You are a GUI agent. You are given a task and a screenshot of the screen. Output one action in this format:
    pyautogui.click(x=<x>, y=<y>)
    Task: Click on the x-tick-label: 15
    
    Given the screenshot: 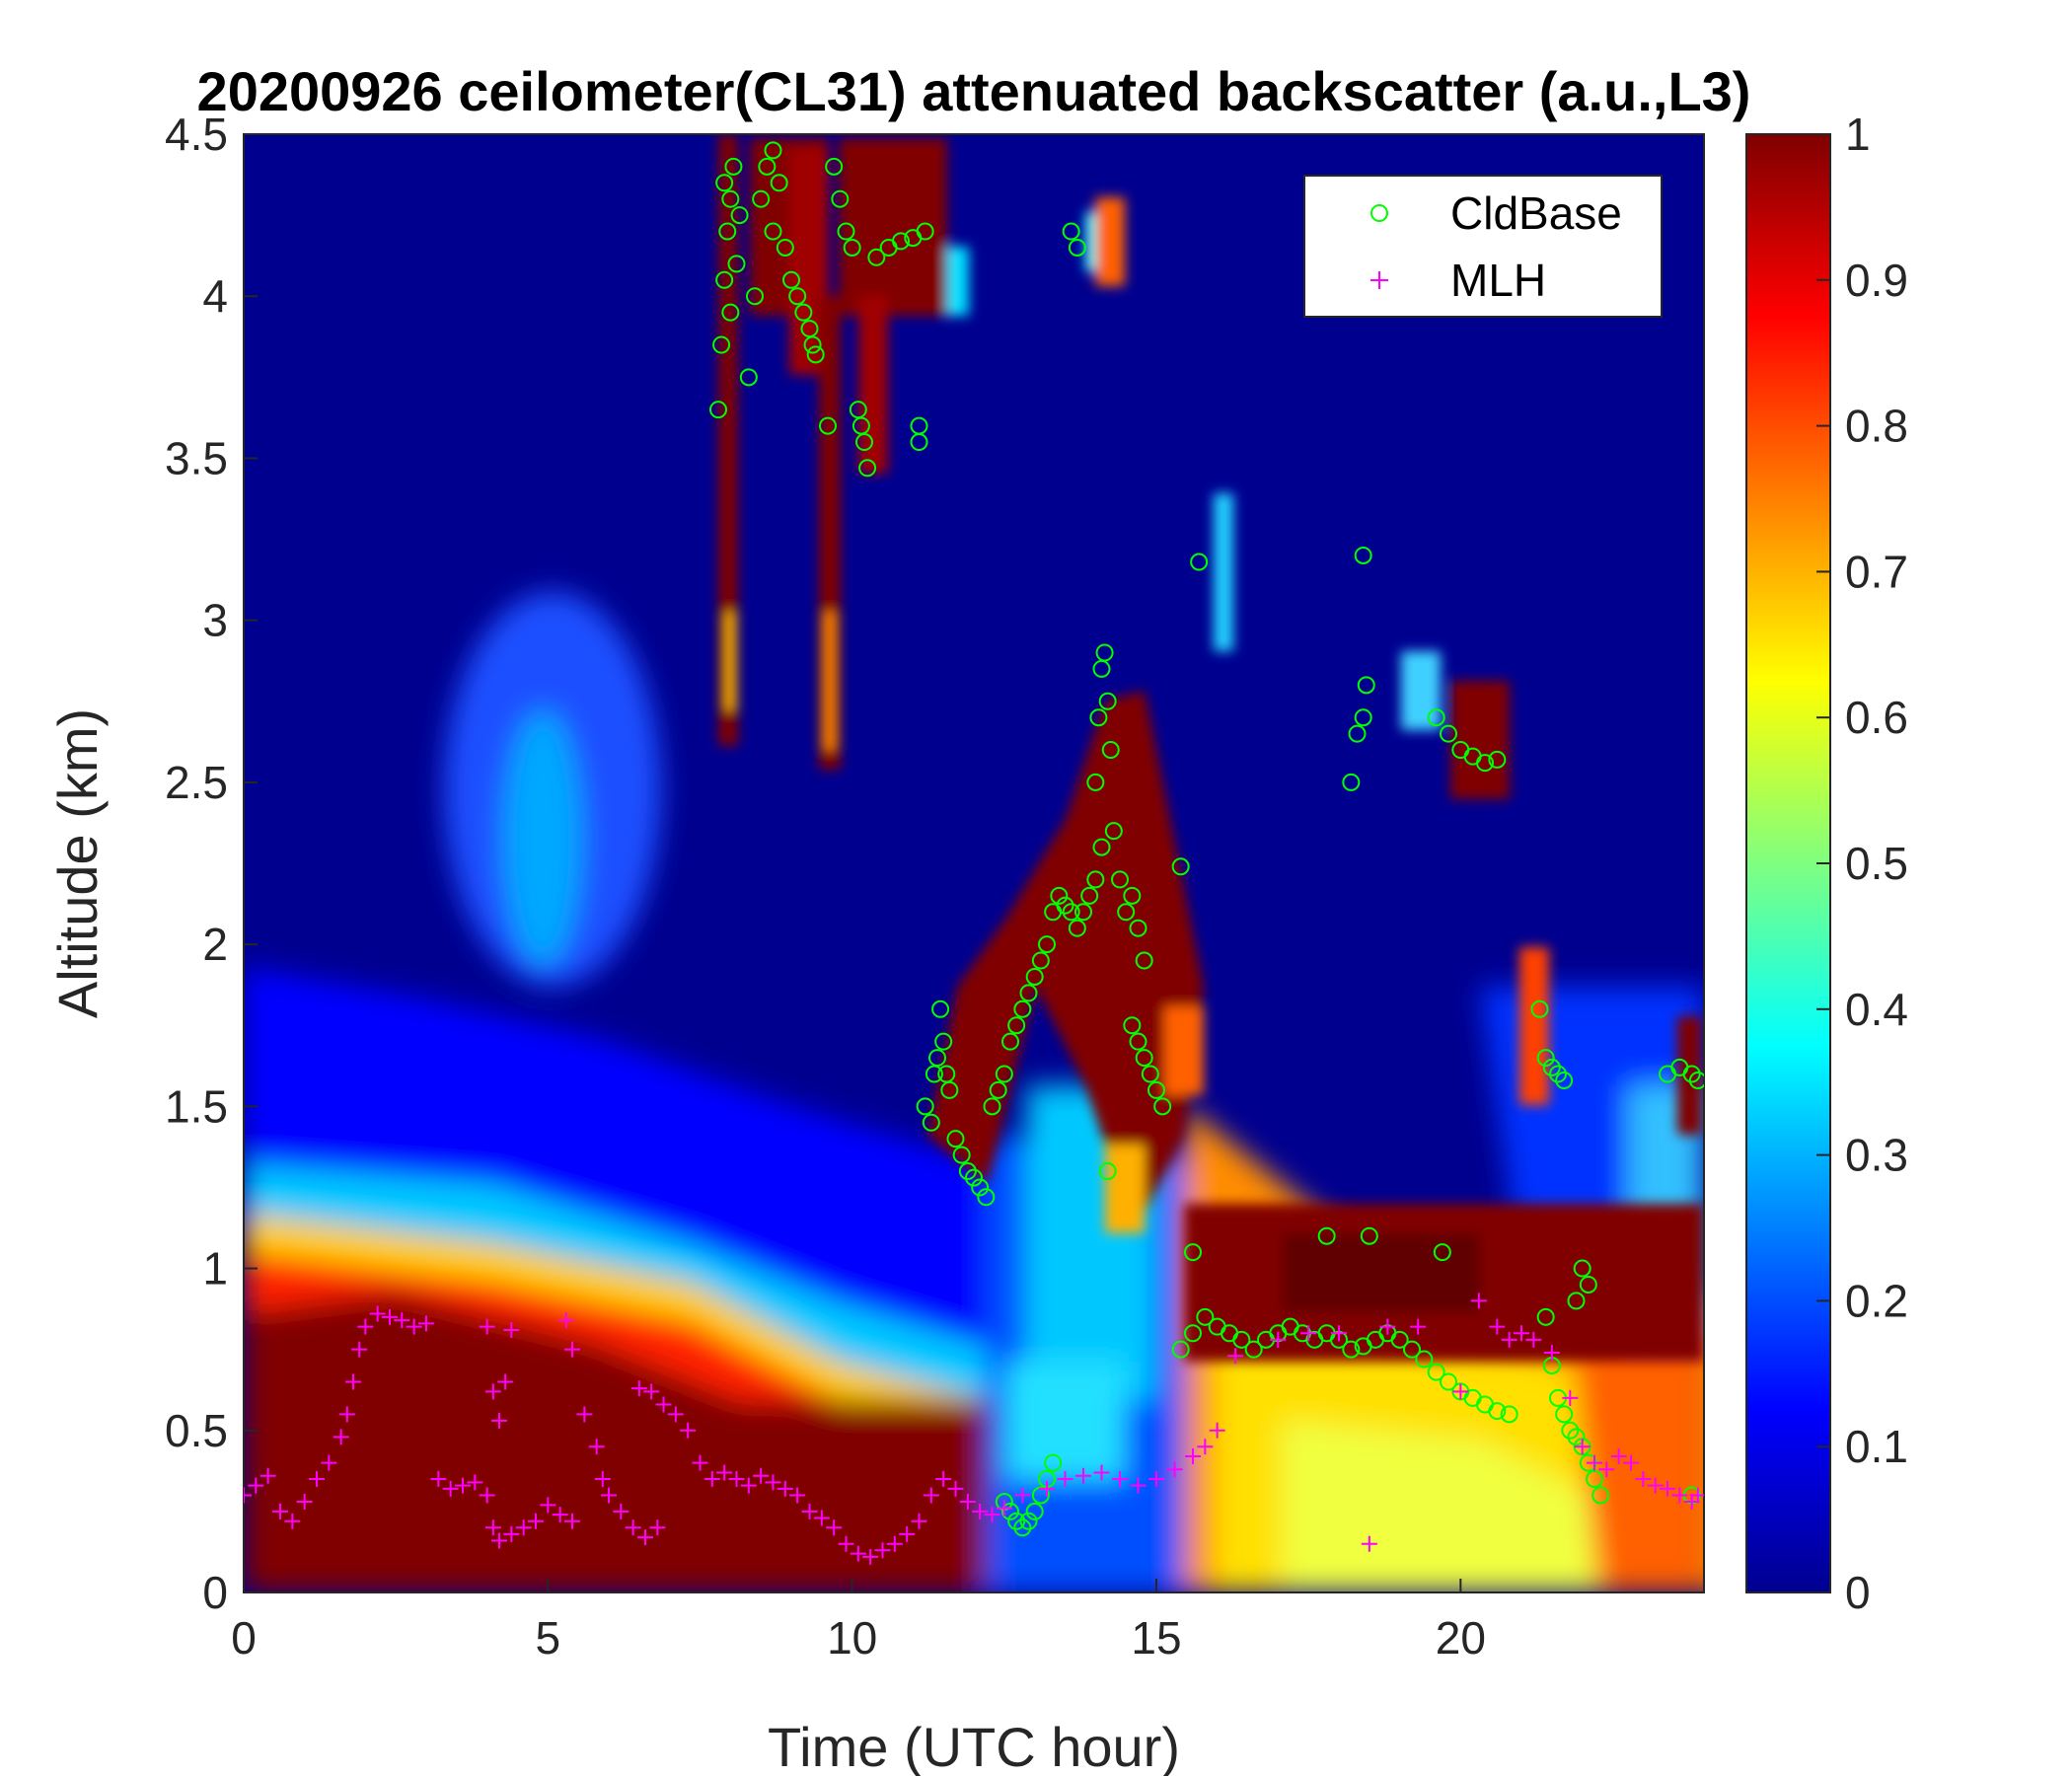 What is the action you would take?
    pyautogui.click(x=1156, y=1638)
    